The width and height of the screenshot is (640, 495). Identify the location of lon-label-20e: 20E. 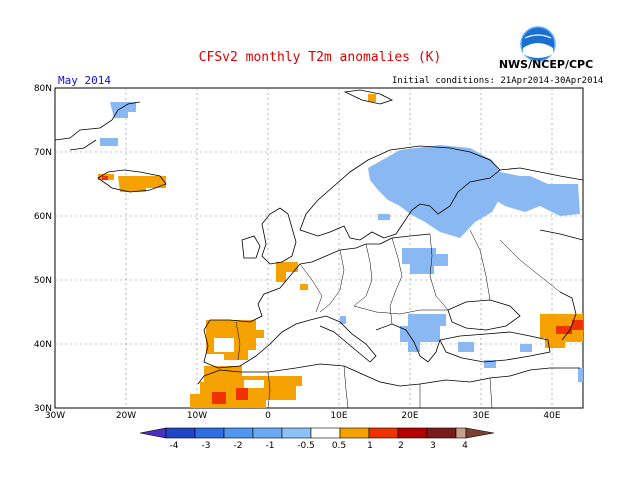
(409, 416).